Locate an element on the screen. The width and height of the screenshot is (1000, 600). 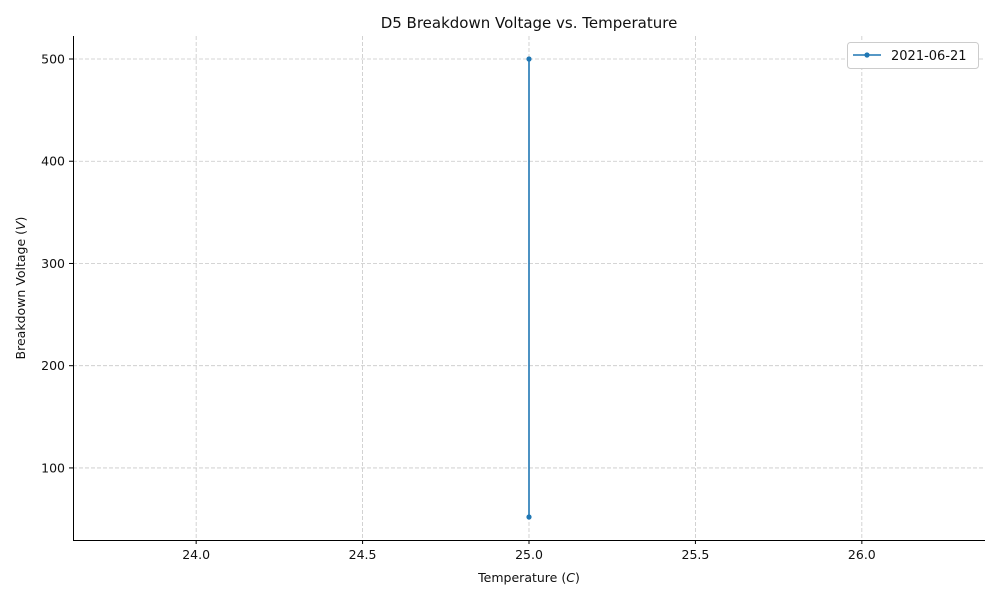
y-axis-ticks: 100 200 300 400 500 is located at coordinates (57, 263).